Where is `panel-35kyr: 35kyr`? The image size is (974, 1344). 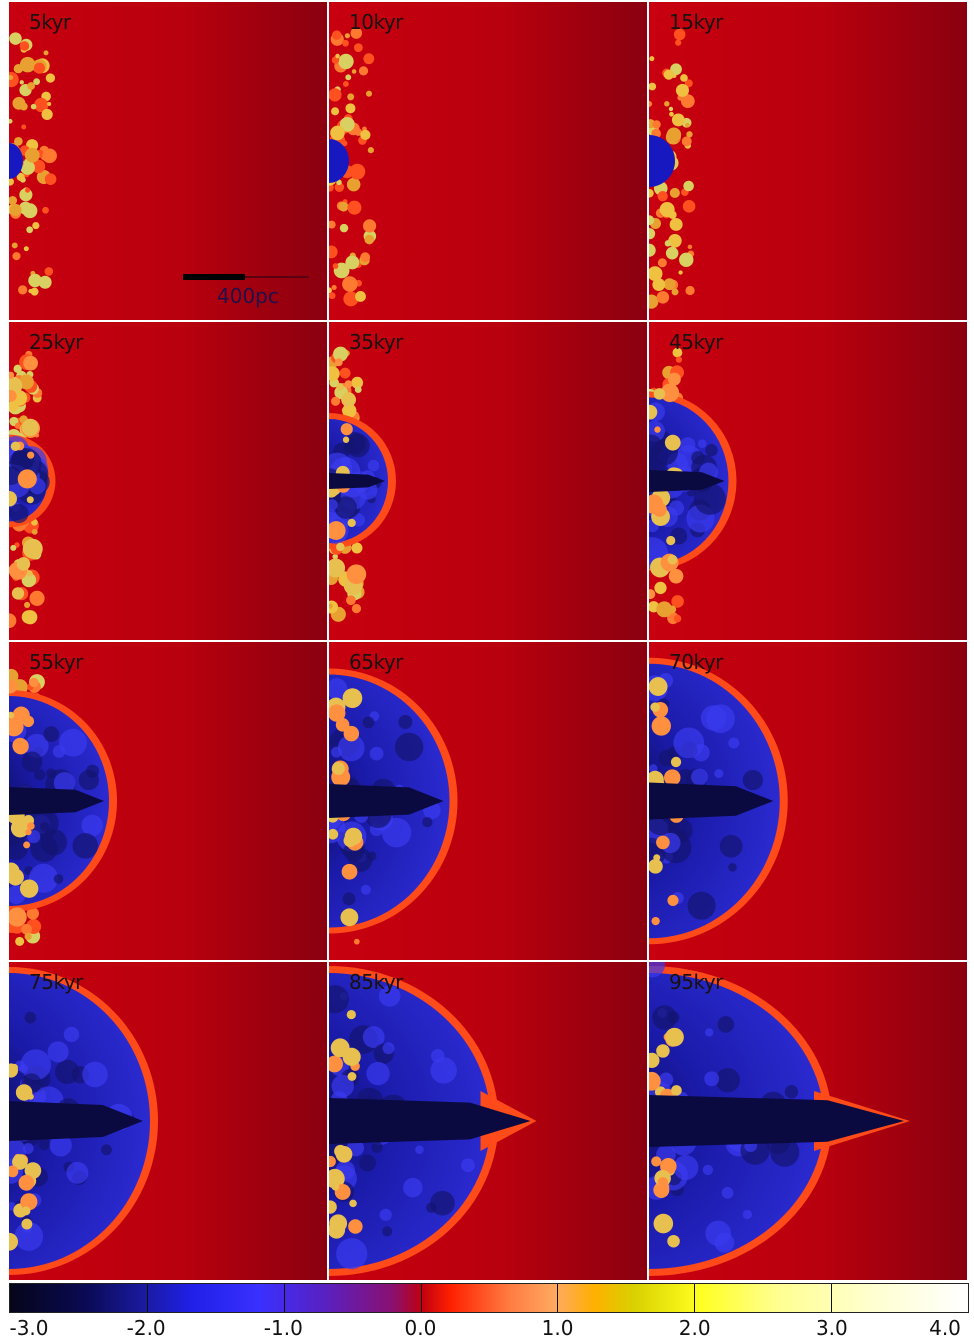
panel-35kyr: 35kyr is located at coordinates (488, 481).